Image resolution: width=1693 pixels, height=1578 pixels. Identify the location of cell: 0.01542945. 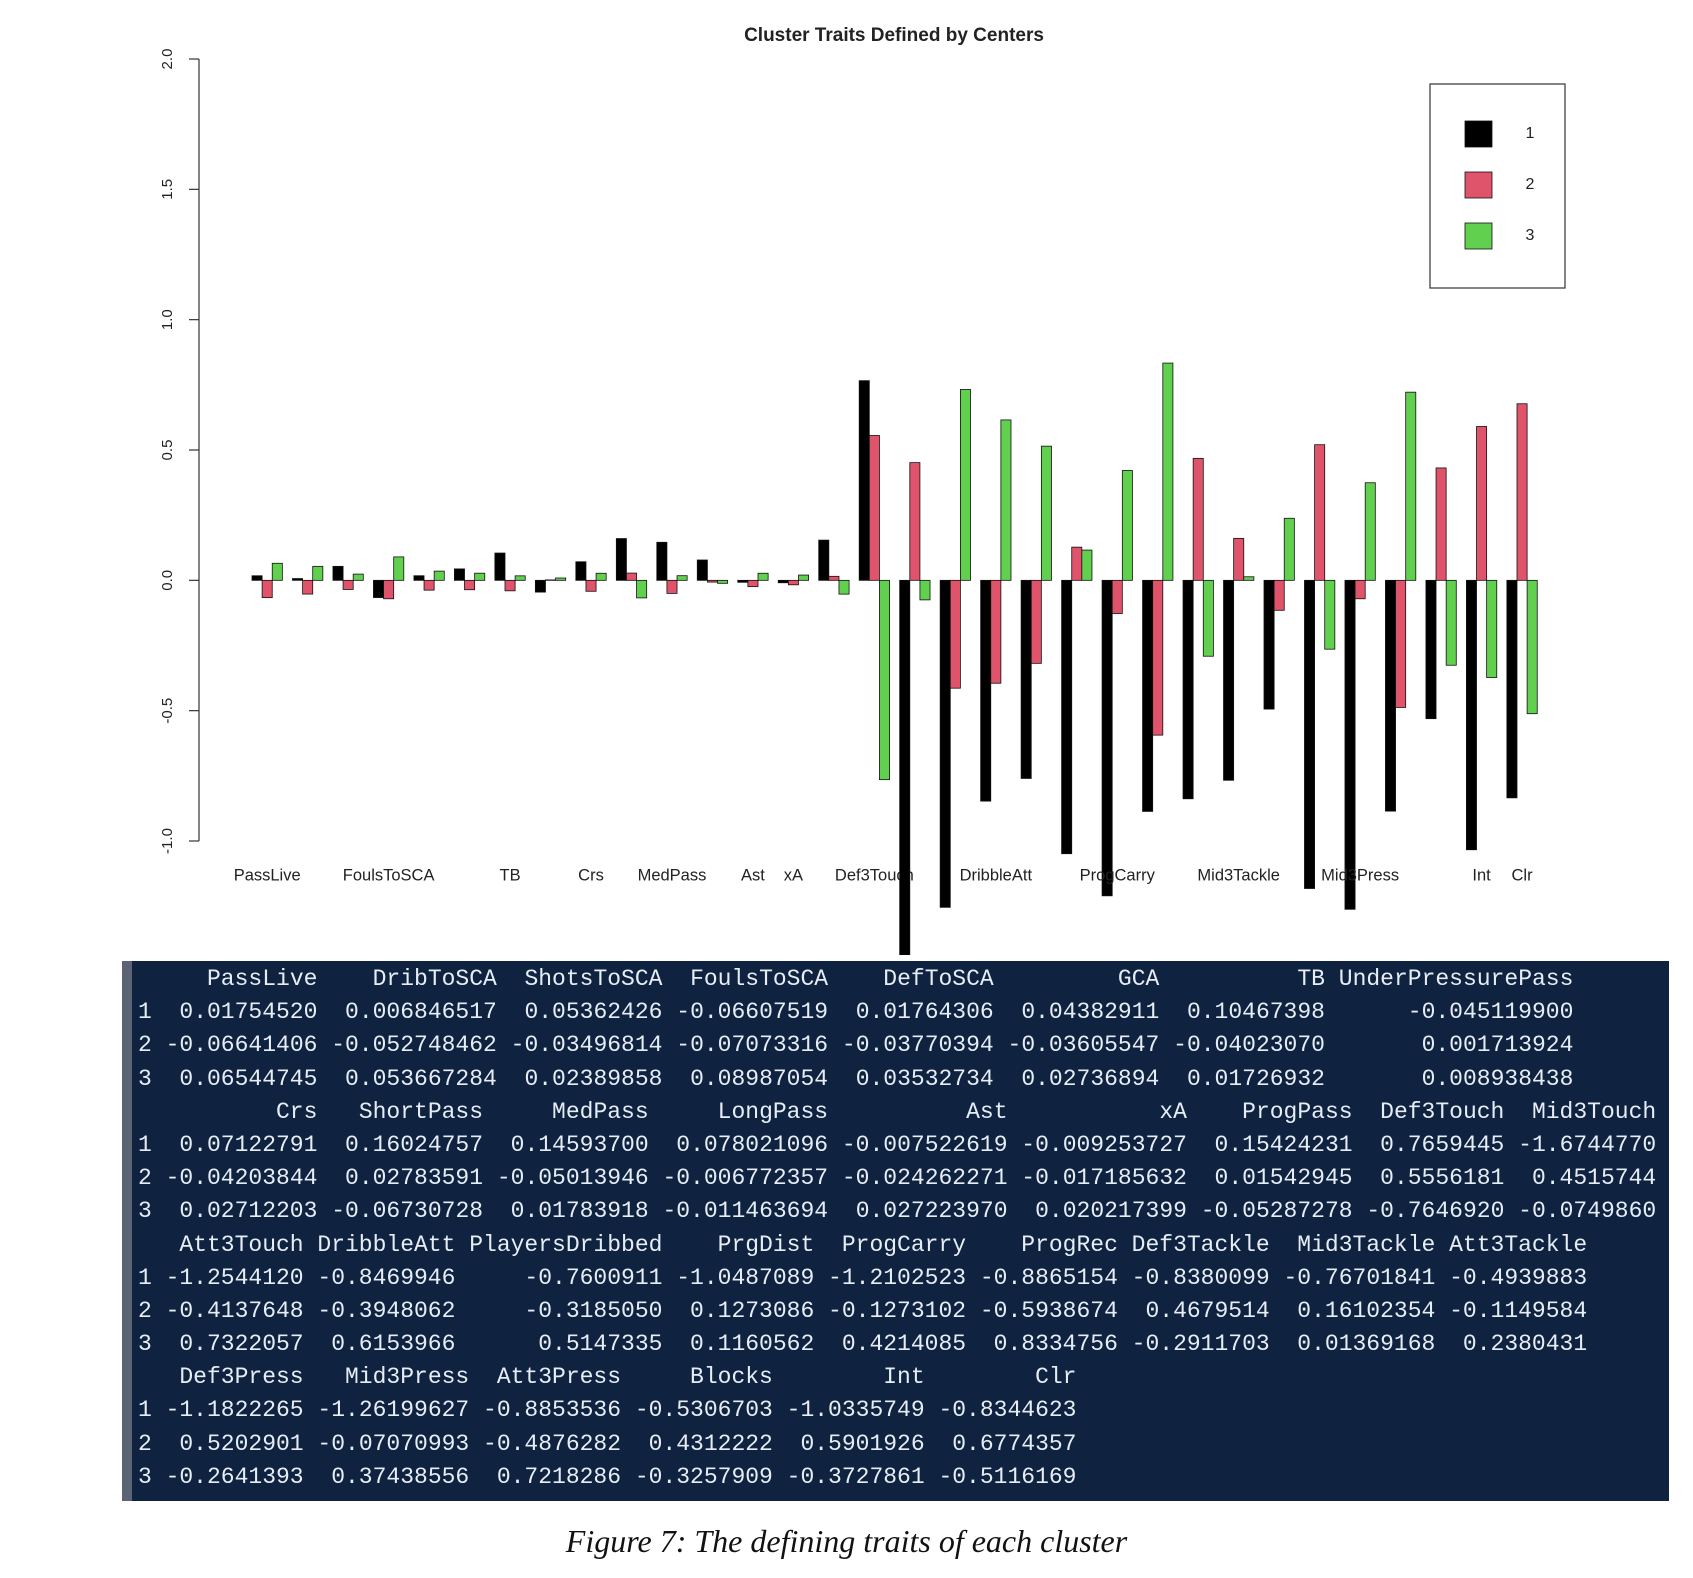
(1283, 1178).